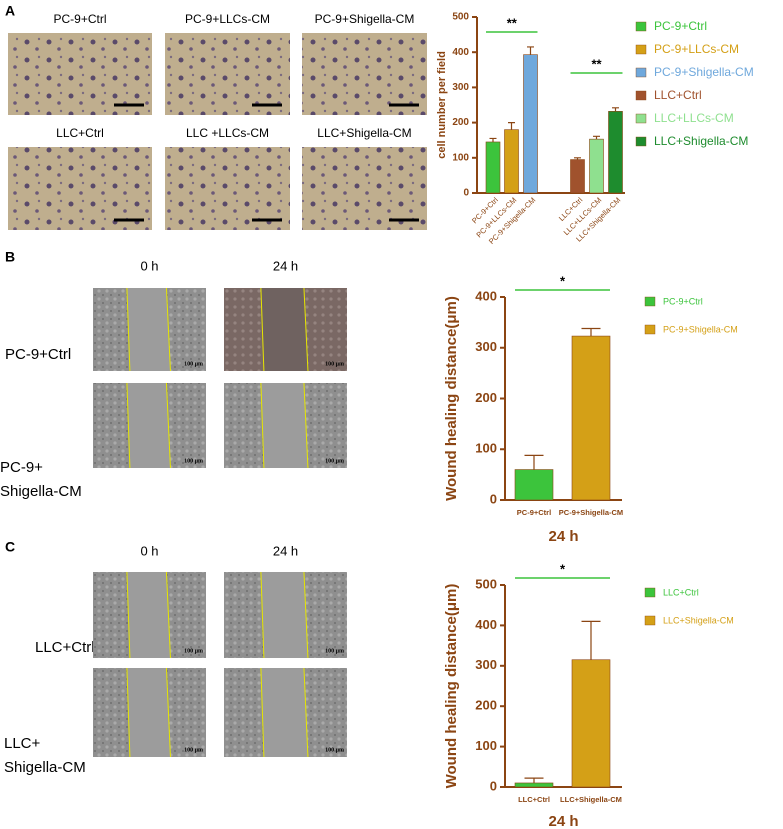  What do you see at coordinates (696, 49) in the screenshot?
I see `legend-label: PC-9+LLCs-CM` at bounding box center [696, 49].